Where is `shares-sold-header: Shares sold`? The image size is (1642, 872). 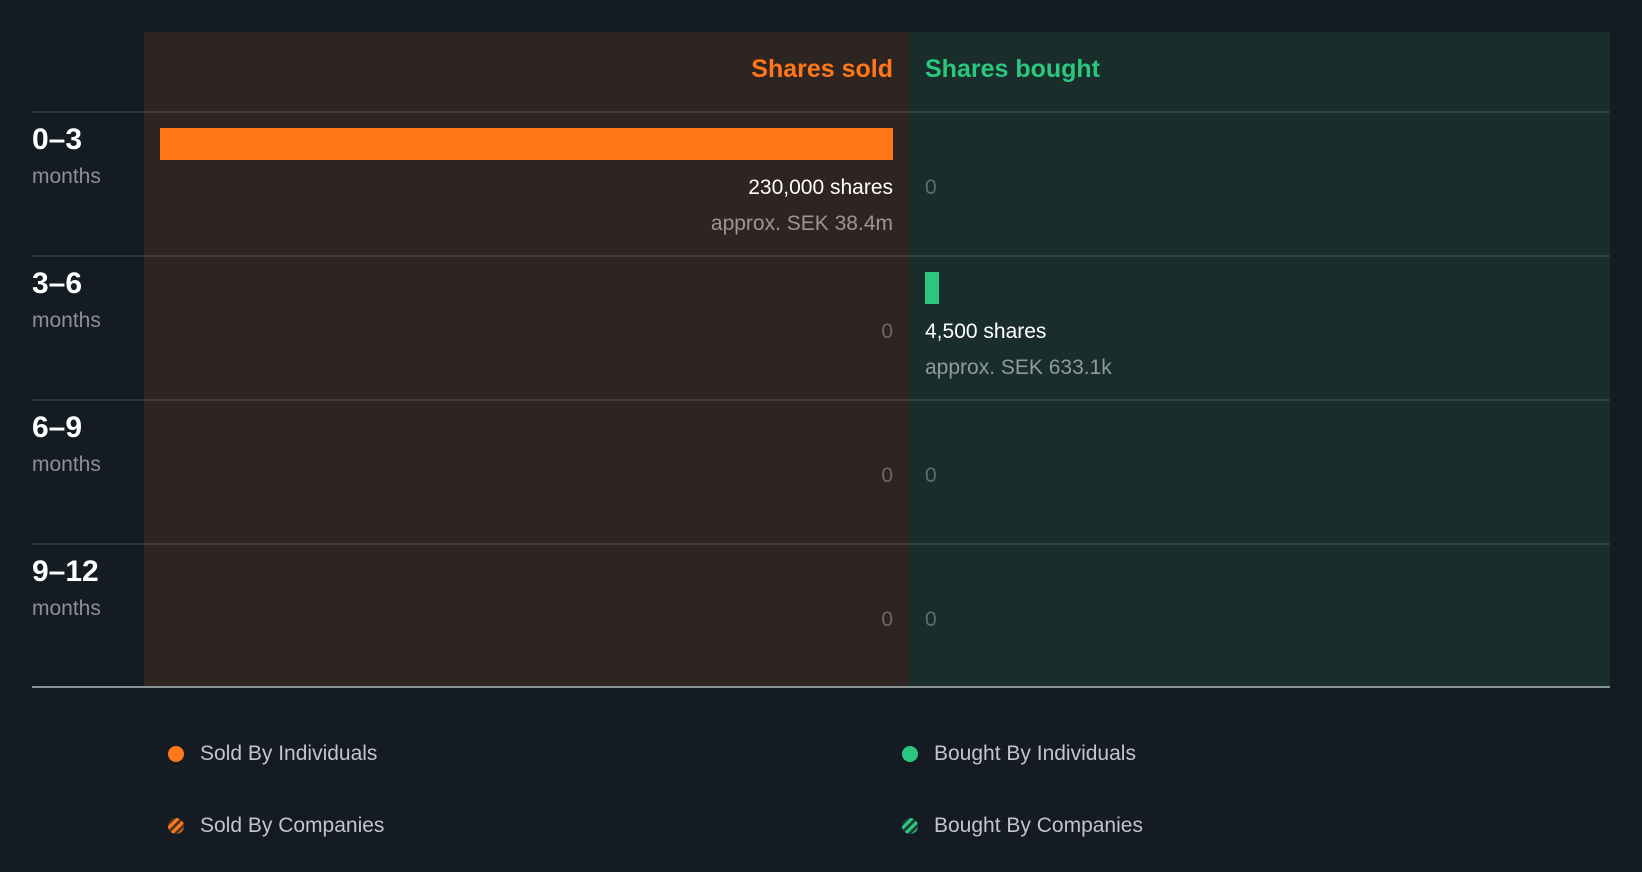
shares-sold-header: Shares sold is located at coordinates (822, 69).